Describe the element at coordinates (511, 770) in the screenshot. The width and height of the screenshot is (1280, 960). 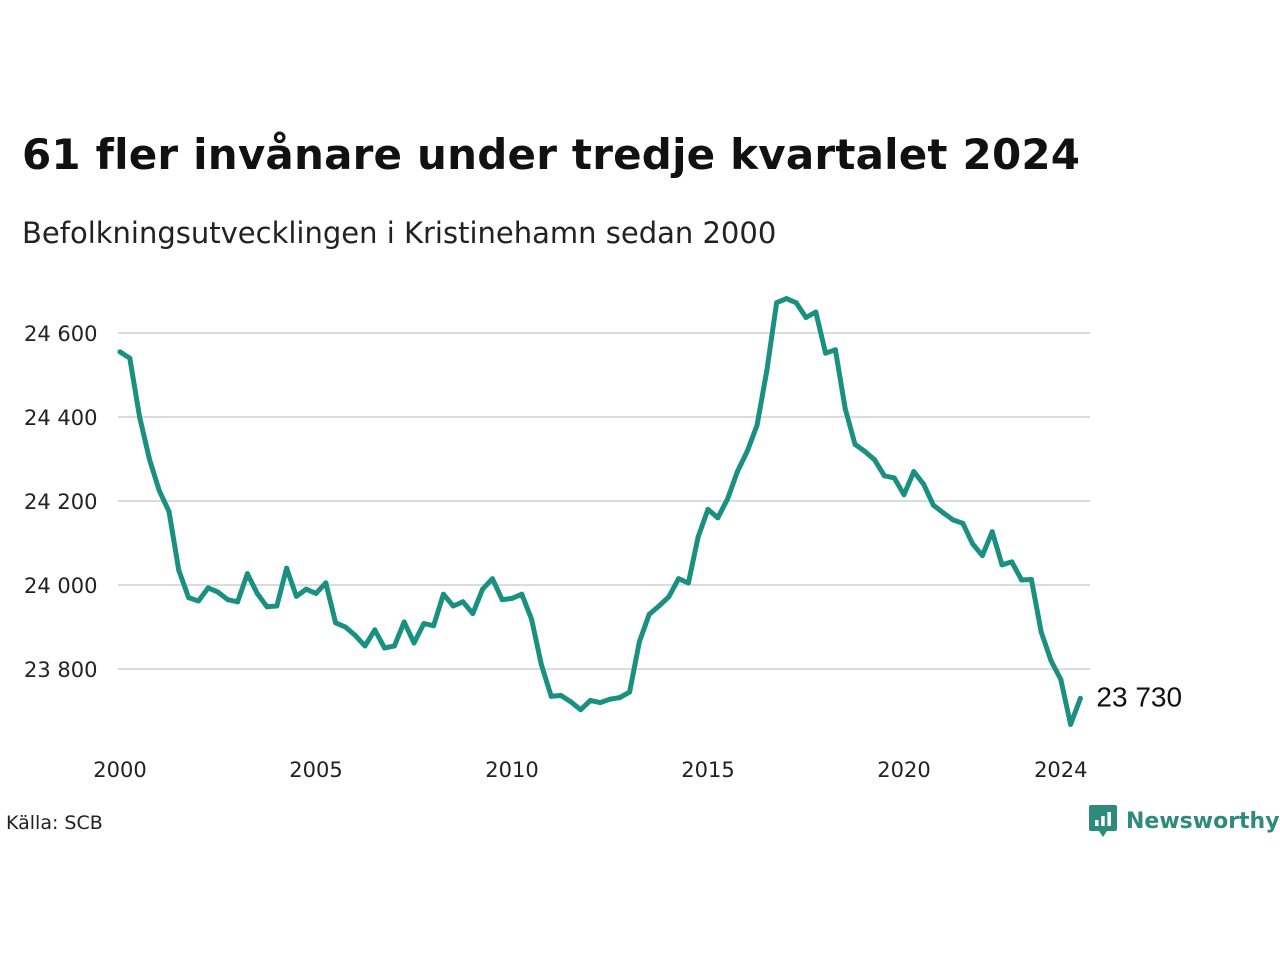
I see `x-tick-label: 2010` at that location.